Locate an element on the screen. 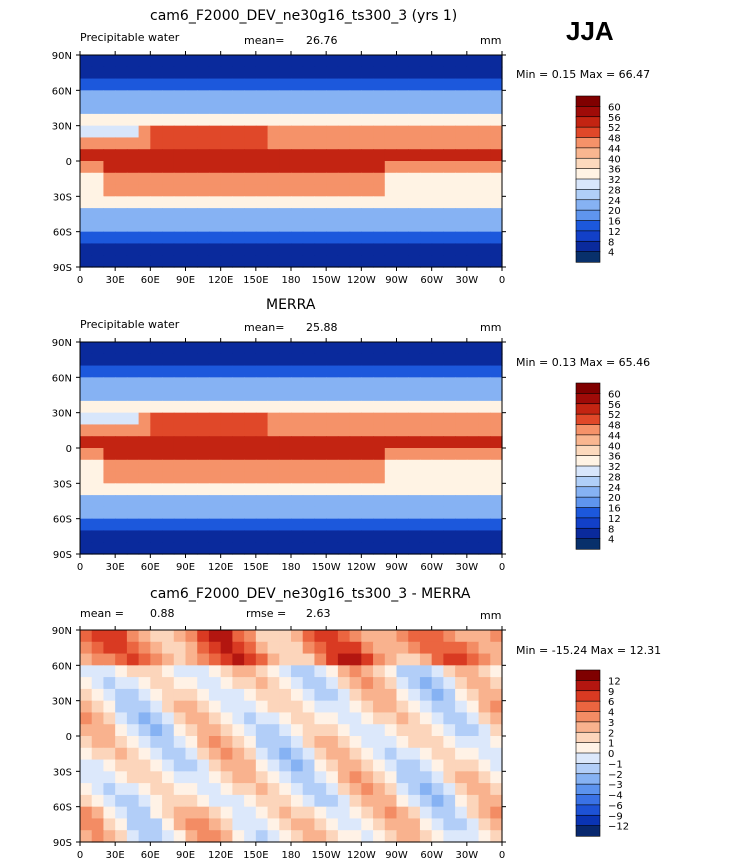  map-frame is located at coordinates (291, 736).